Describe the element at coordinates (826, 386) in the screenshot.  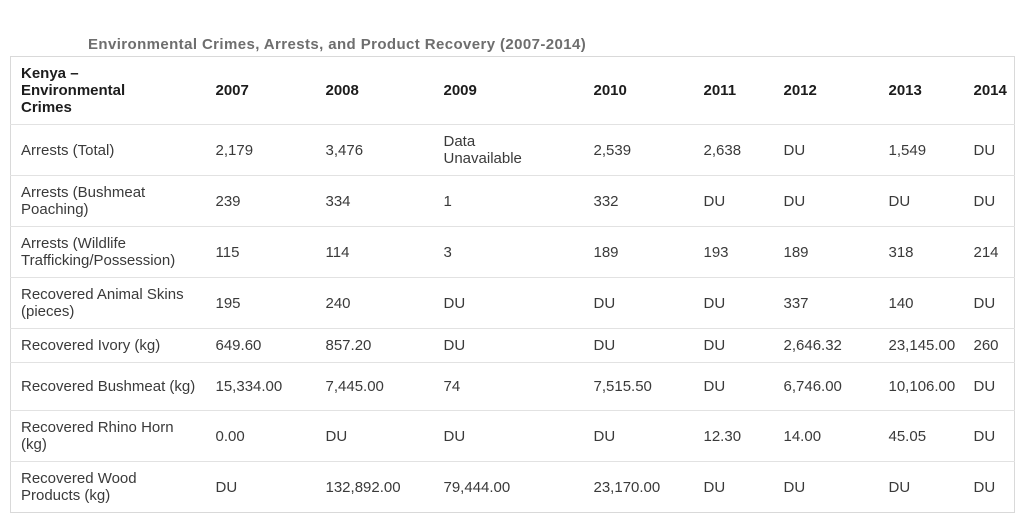
I see `value-cell: 6,746.00` at that location.